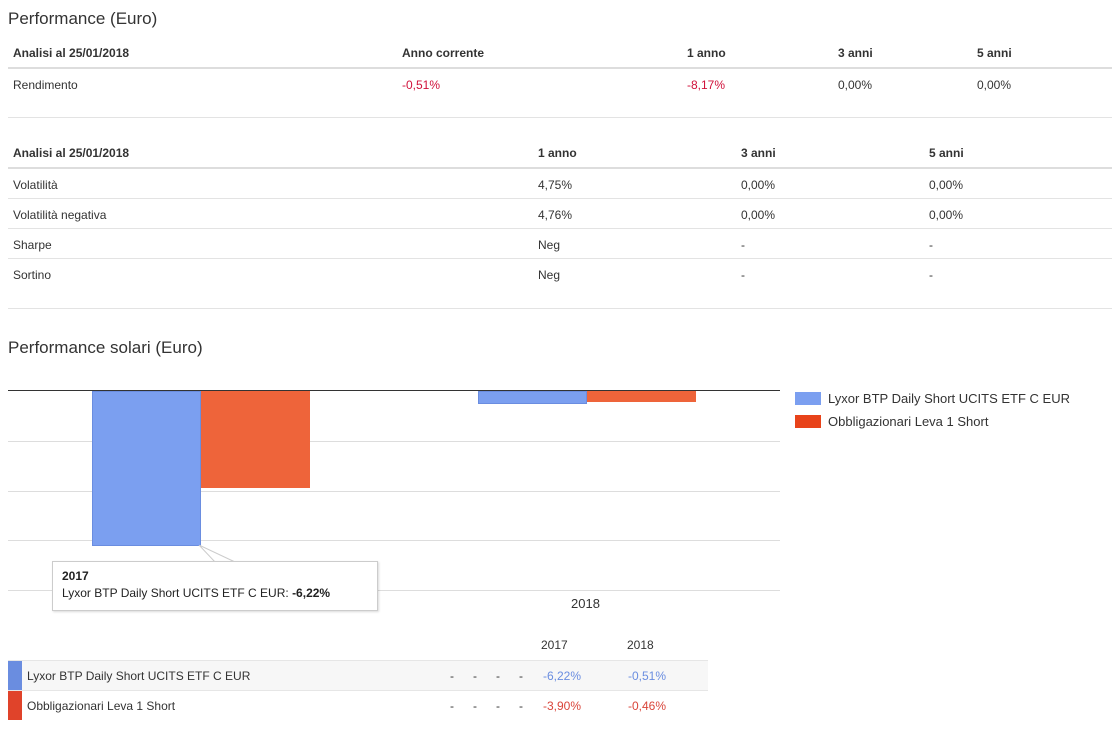 This screenshot has width=1119, height=734. I want to click on row-label: Lyxor BTP Daily Short UCITS ETF C EUR, so click(139, 676).